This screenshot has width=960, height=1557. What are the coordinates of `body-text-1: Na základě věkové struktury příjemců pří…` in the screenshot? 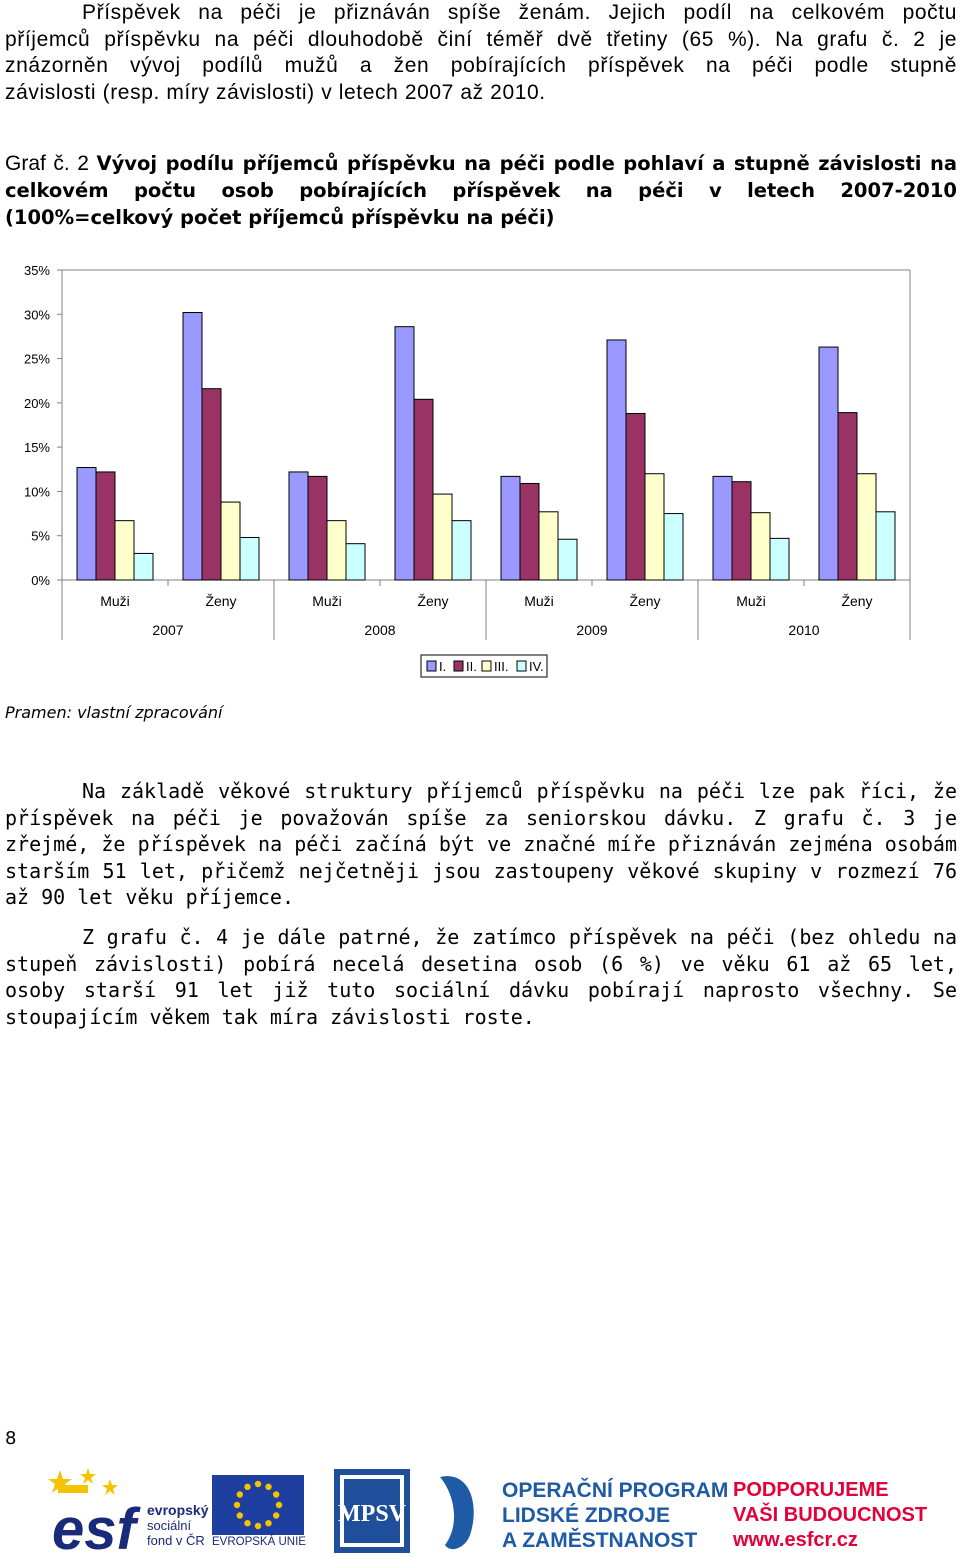 It's located at (481, 844).